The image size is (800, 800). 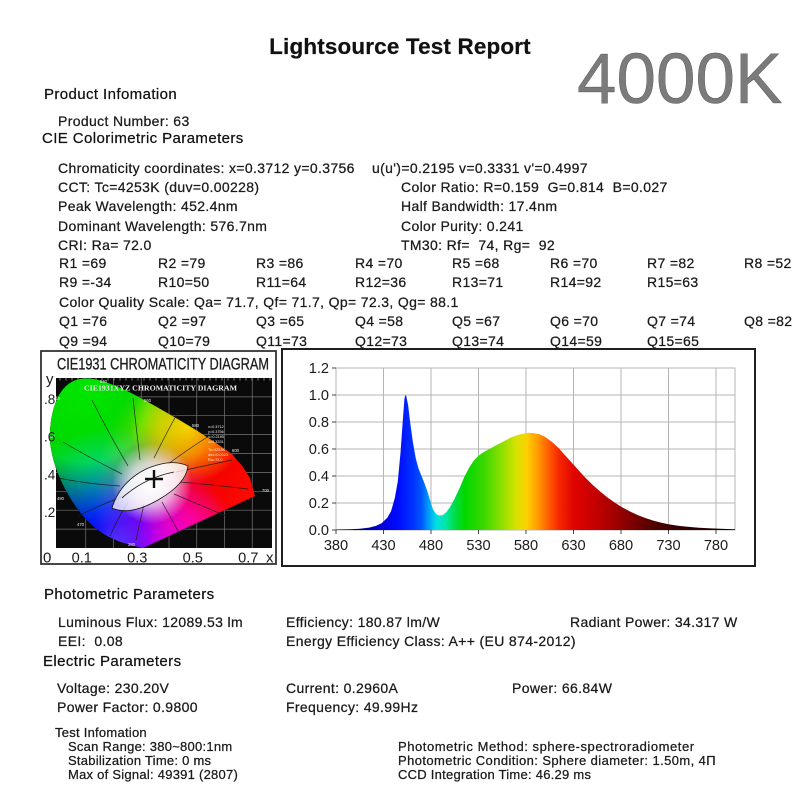 I want to click on svg-text: 500, so click(x=52, y=436).